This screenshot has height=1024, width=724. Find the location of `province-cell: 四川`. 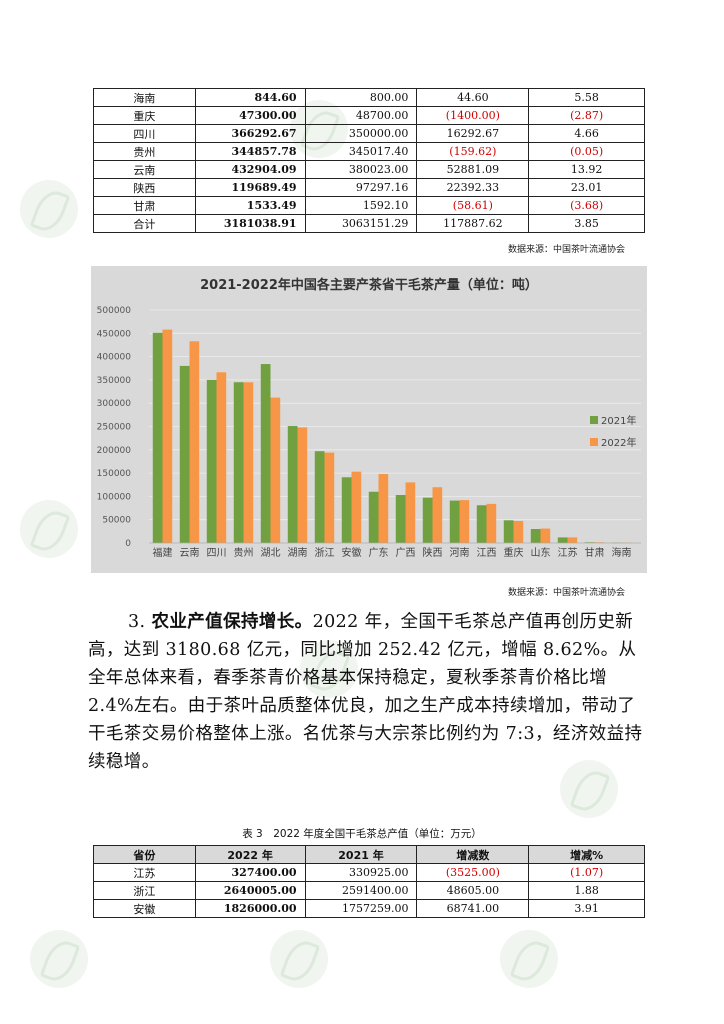

province-cell: 四川 is located at coordinates (144, 133).